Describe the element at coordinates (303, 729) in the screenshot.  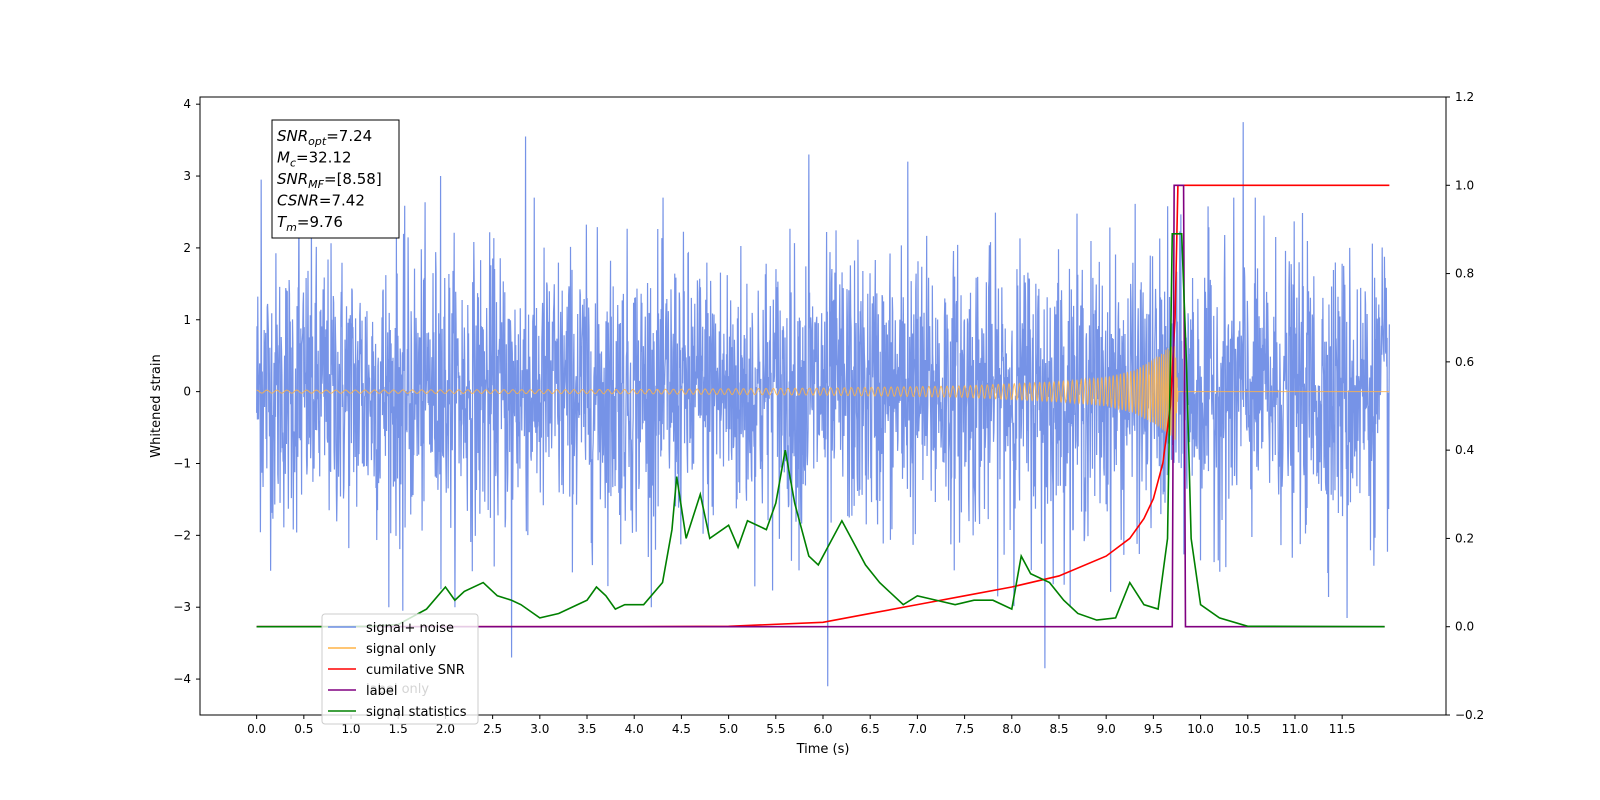
I see `x-tick-label: 0.5` at that location.